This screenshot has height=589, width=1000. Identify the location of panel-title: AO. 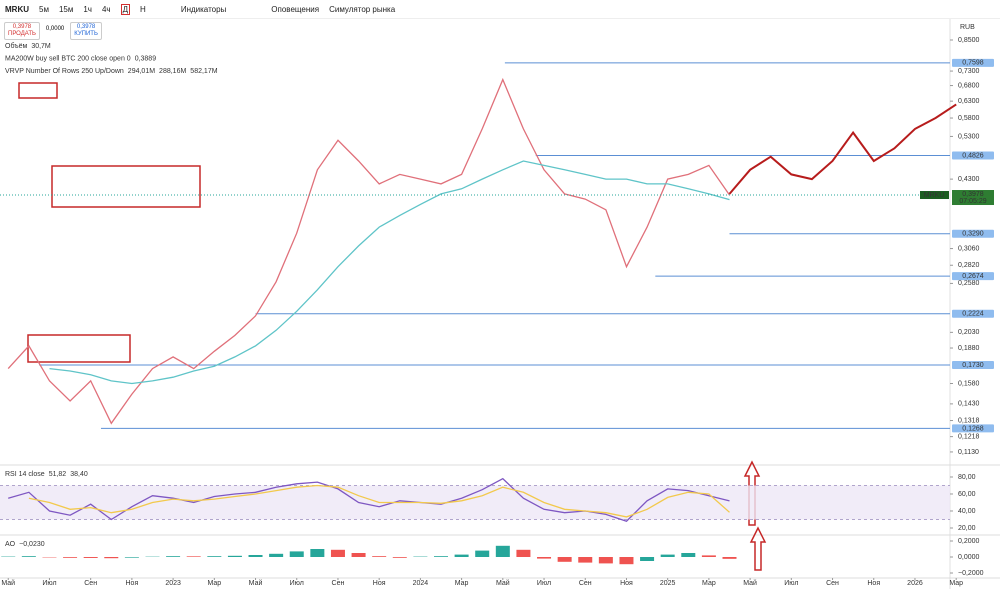
(10, 544).